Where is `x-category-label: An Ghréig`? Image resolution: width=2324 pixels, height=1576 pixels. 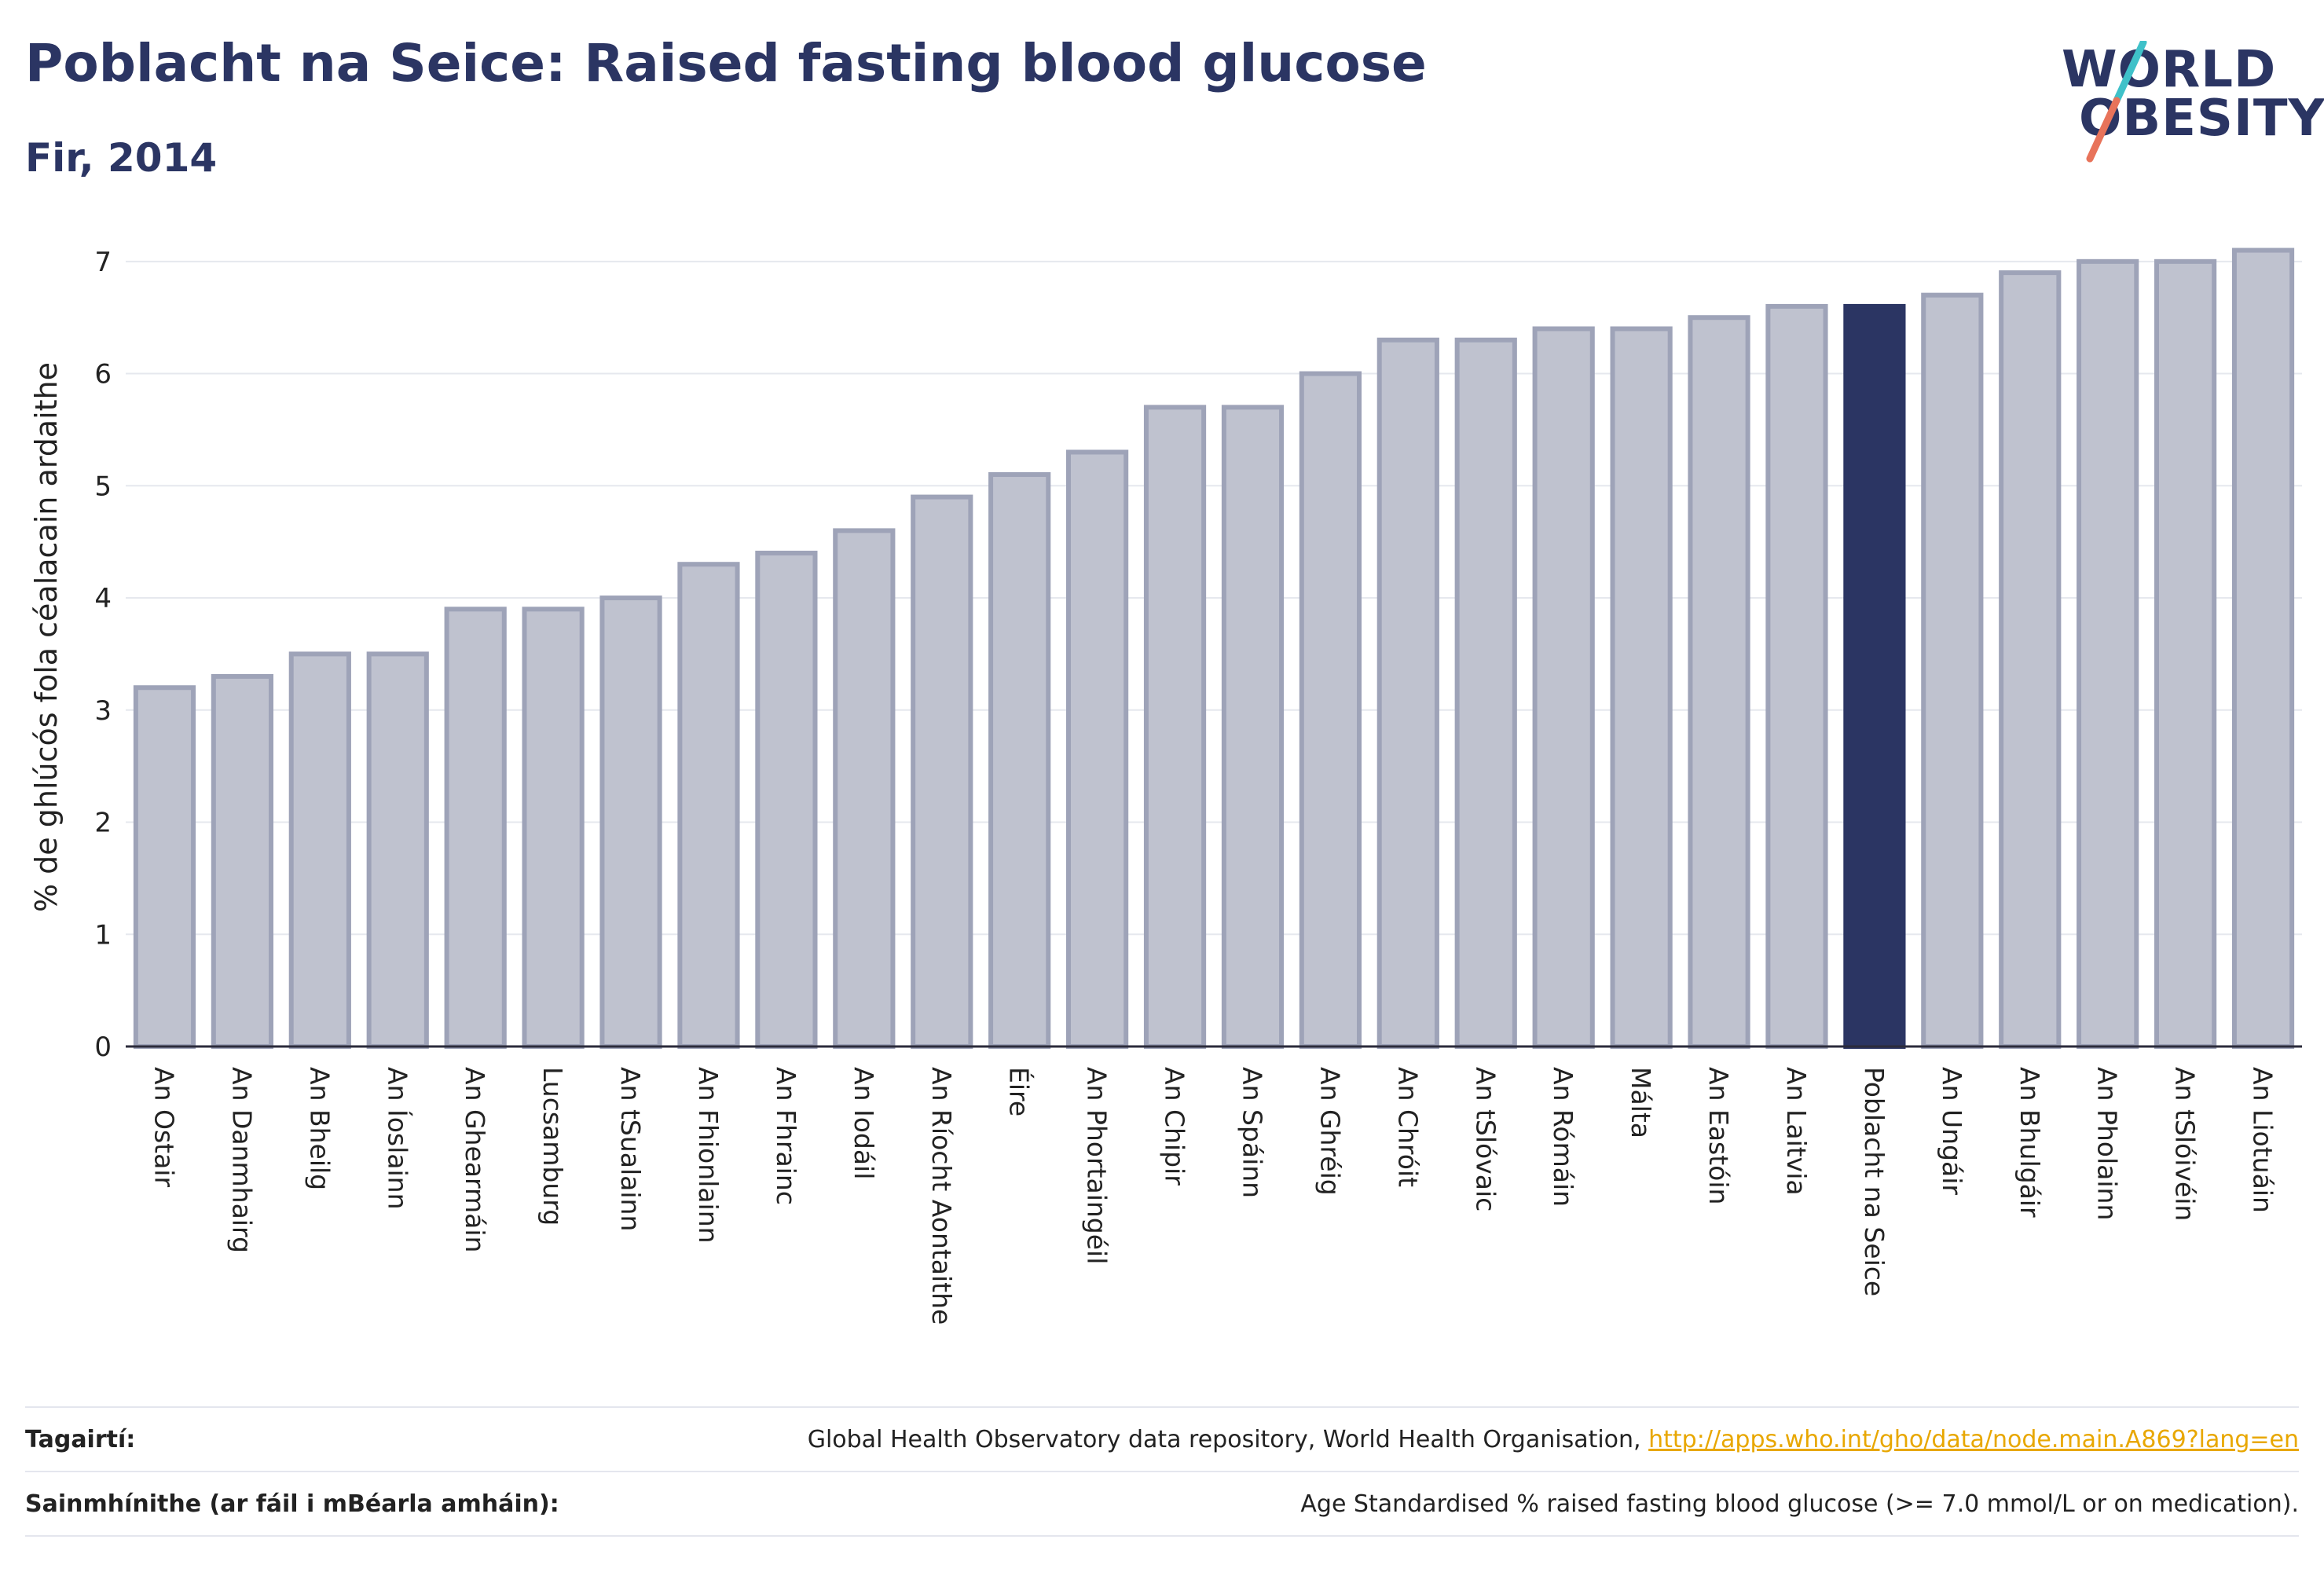
x-category-label: An Ghréig is located at coordinates (1329, 1131).